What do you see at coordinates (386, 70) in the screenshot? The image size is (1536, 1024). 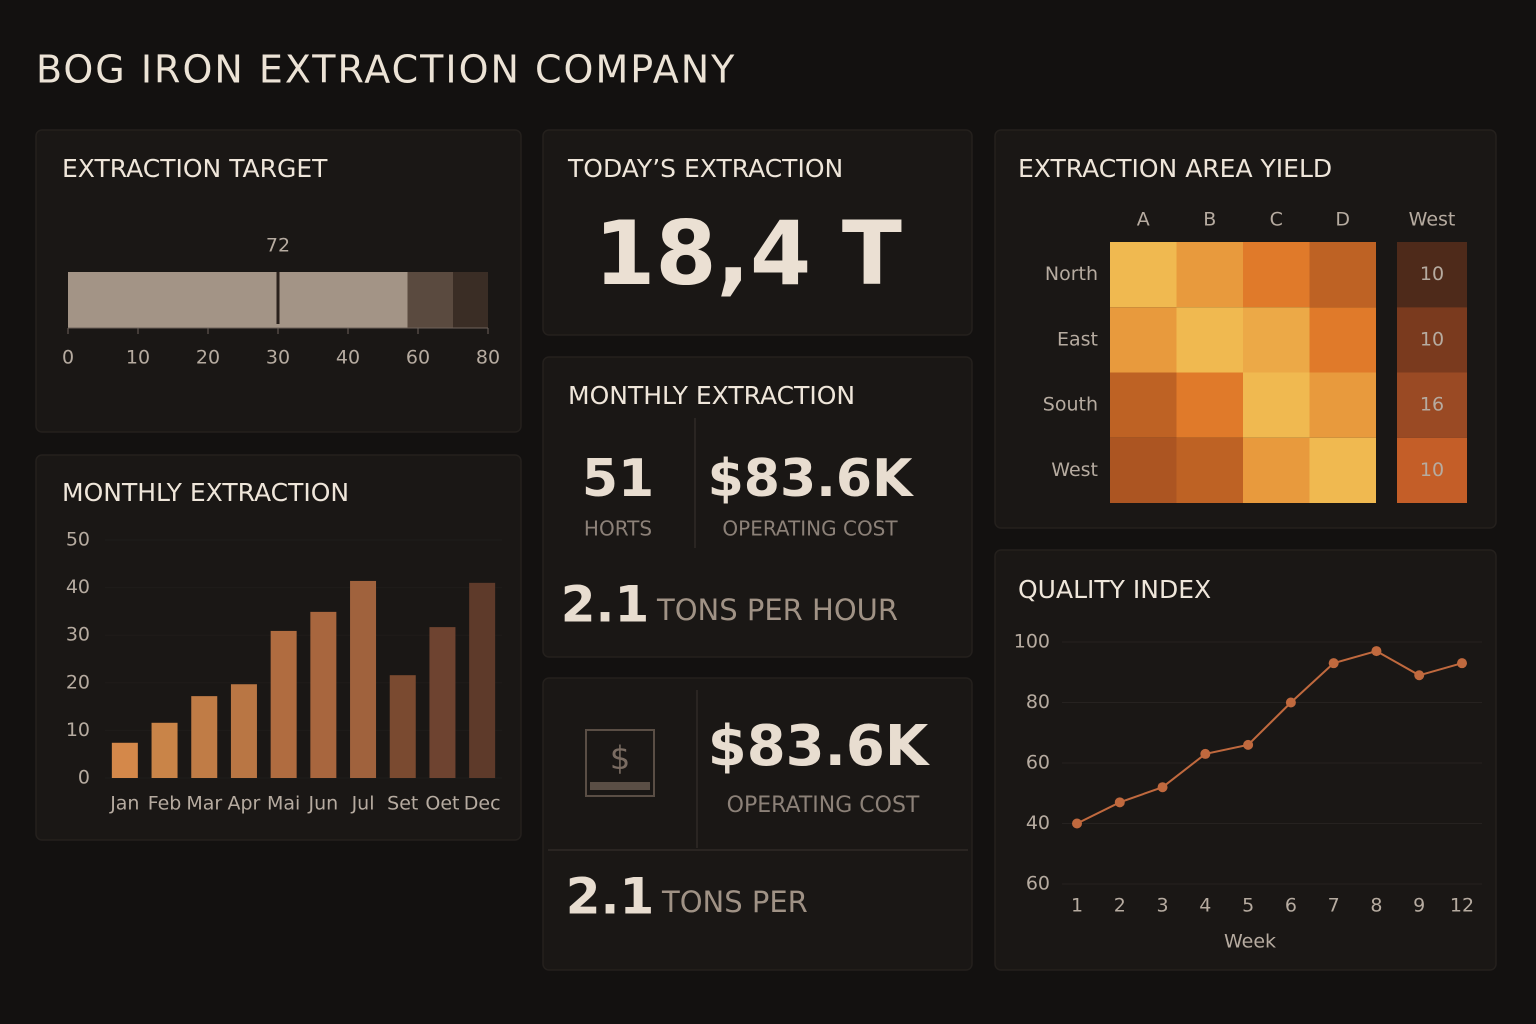 I see `page-title: BOG IRON EXTRACTION COMPANY` at bounding box center [386, 70].